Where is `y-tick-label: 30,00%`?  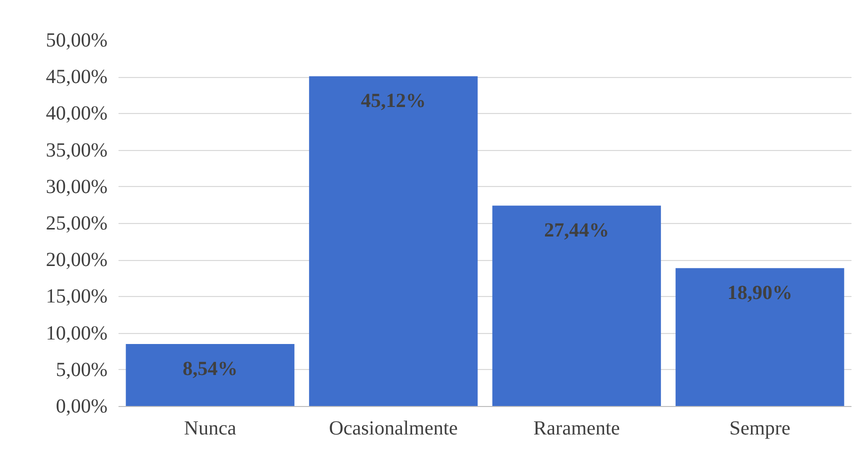
y-tick-label: 30,00% is located at coordinates (77, 187).